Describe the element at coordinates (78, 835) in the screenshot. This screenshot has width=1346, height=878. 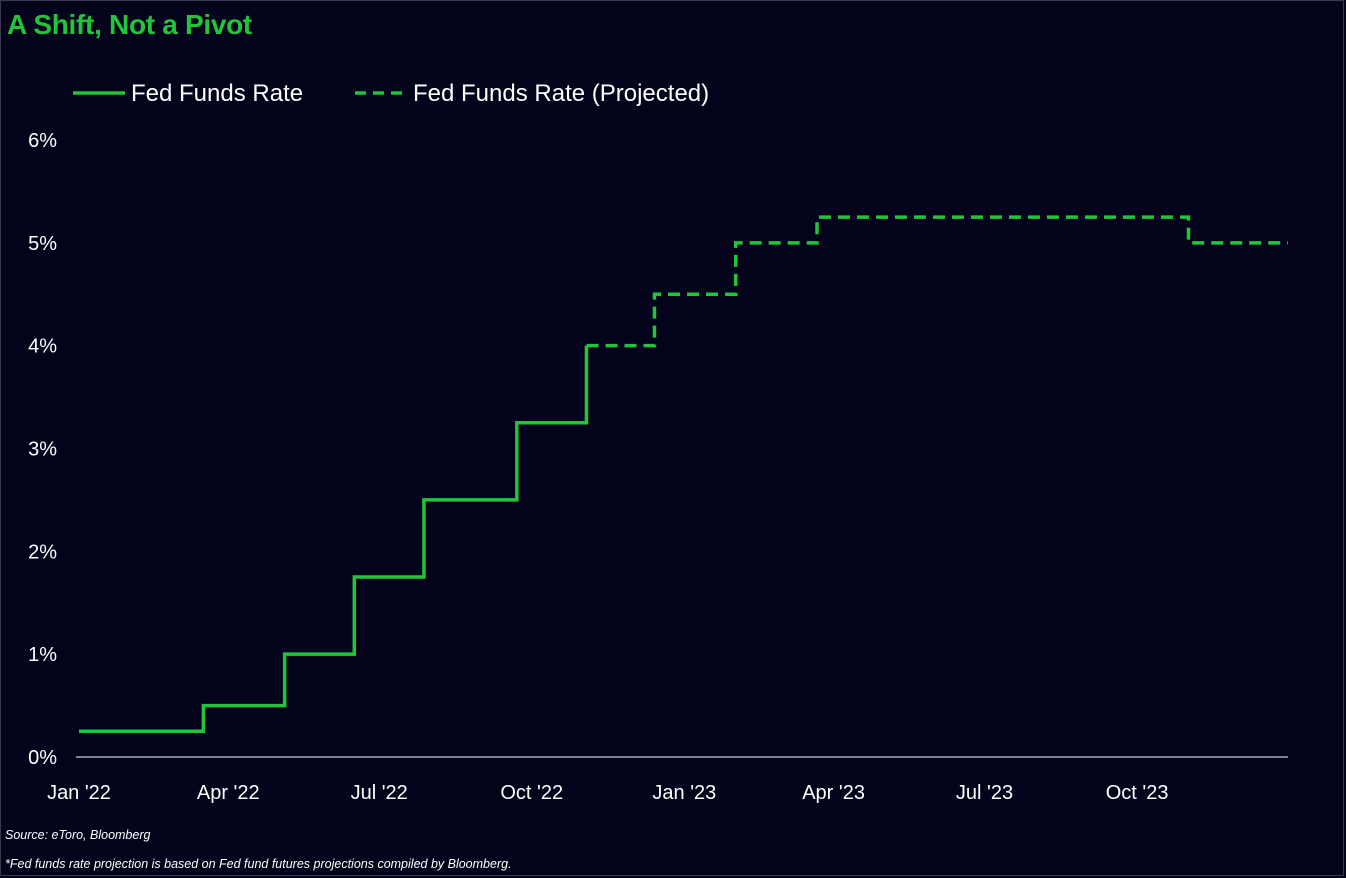
I see `source-note: Source: eToro, Bloomberg` at that location.